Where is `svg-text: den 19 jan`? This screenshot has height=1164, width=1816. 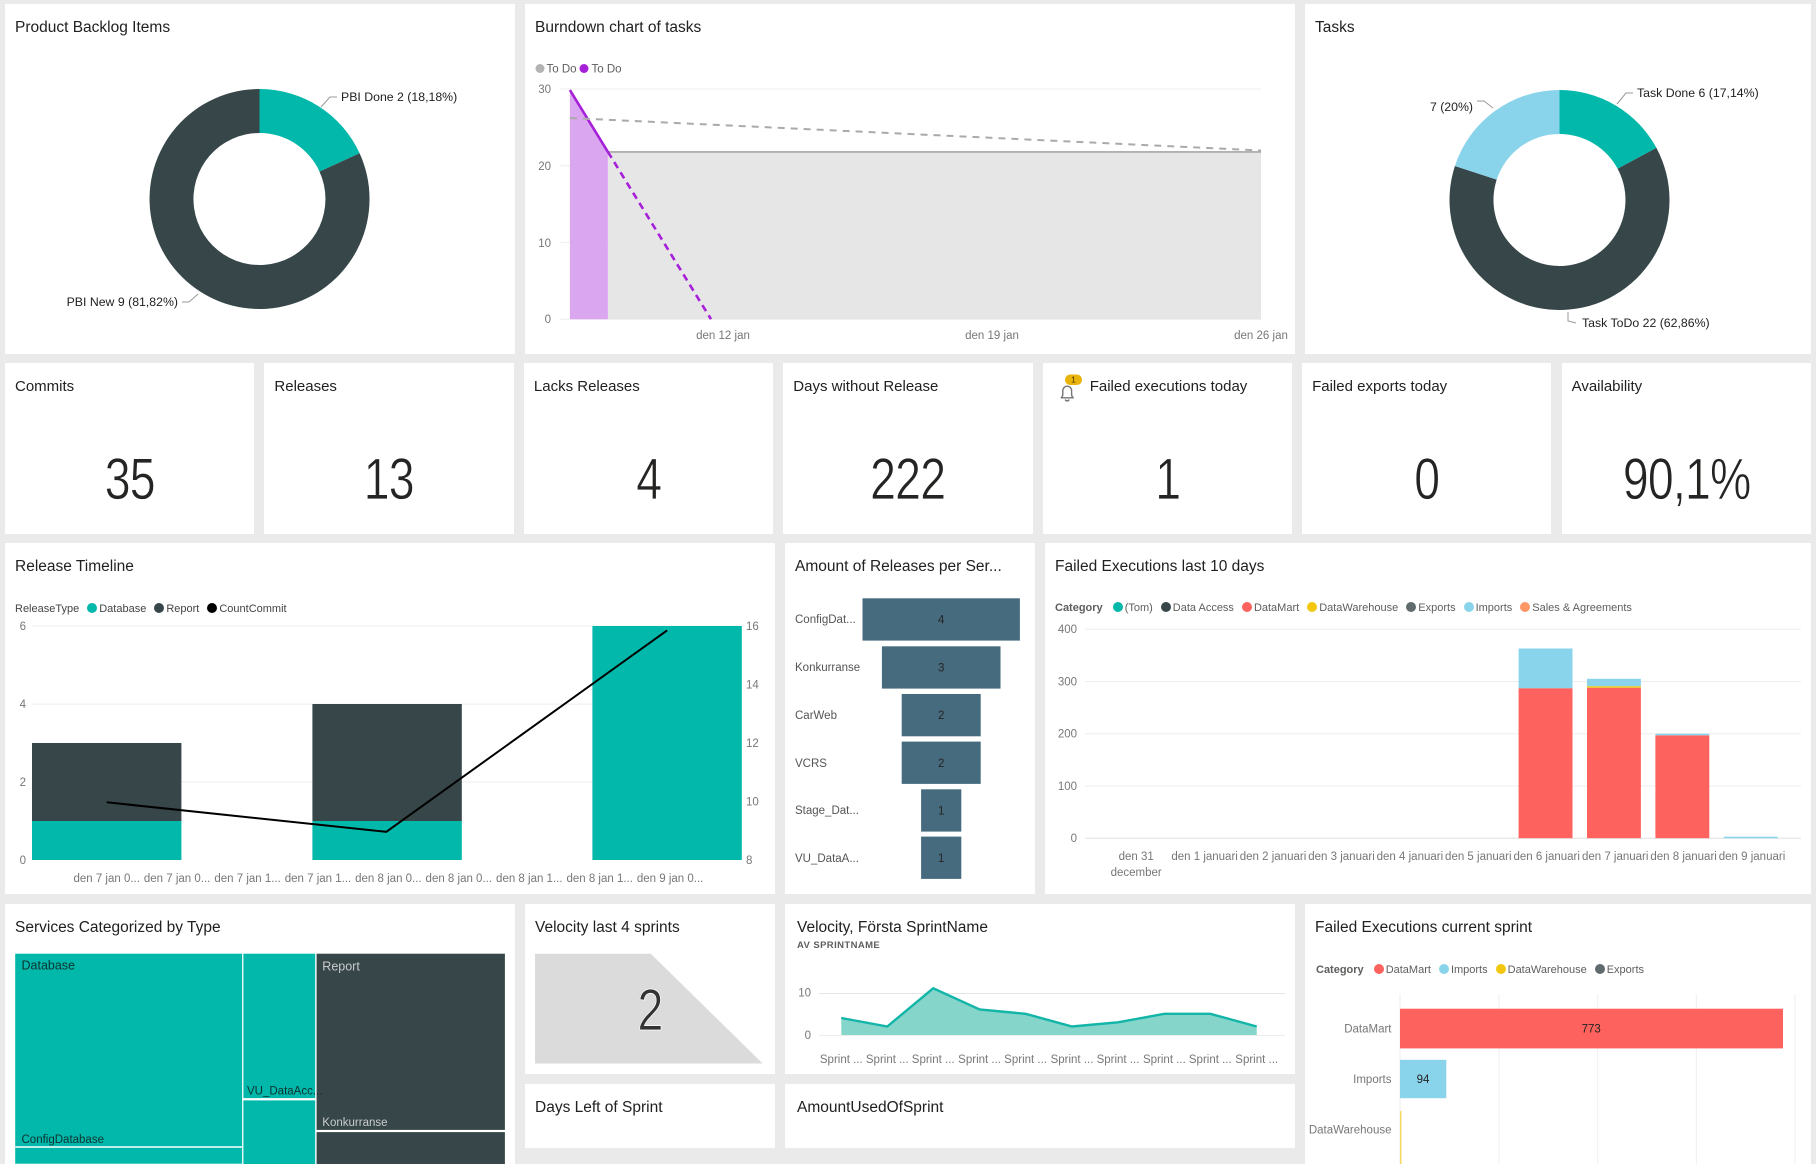 svg-text: den 19 jan is located at coordinates (992, 336).